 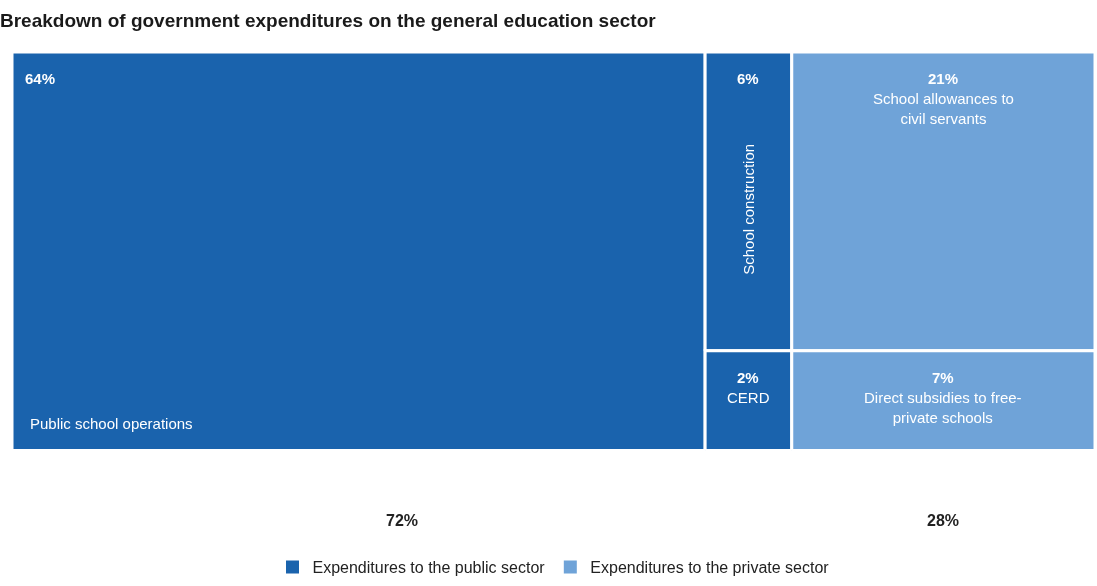 I want to click on category-label: CERD, so click(x=748, y=397).